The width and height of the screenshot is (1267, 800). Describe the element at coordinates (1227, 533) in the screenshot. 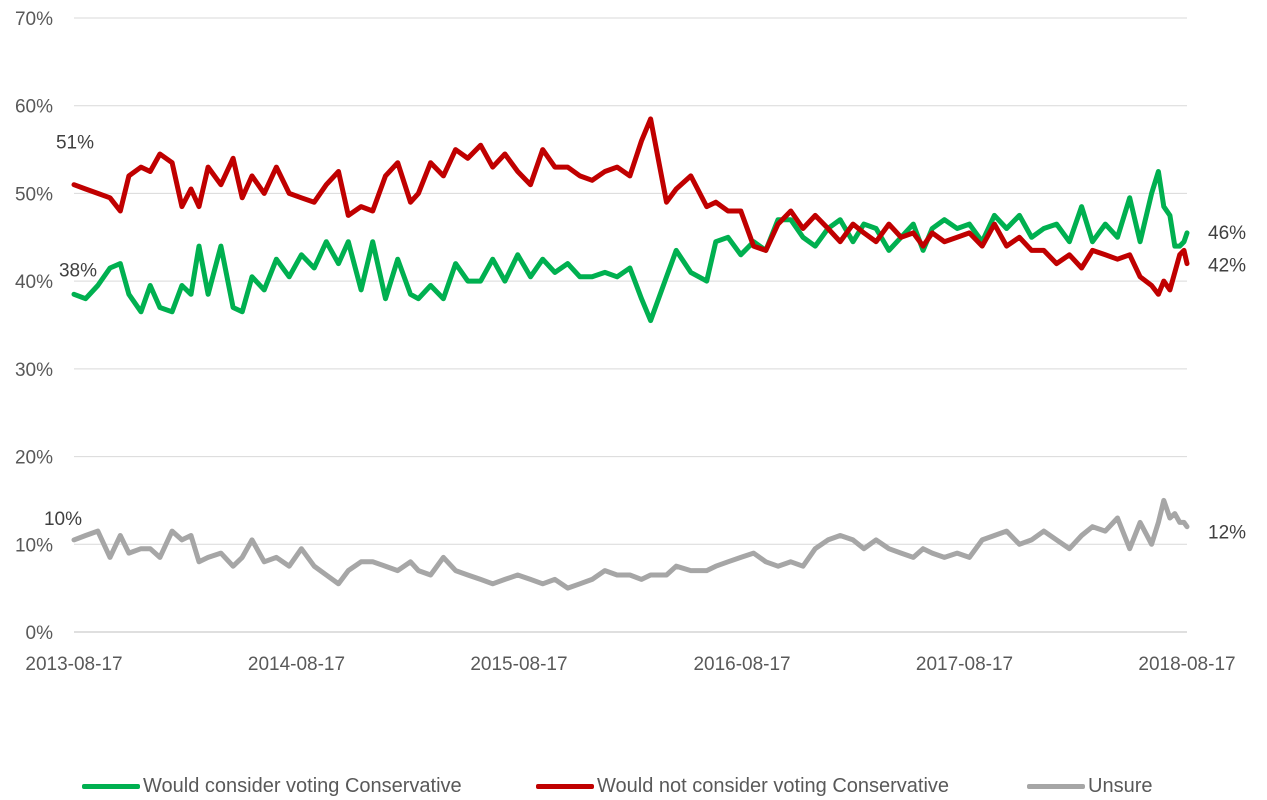

I see `end-label-unsure: 12%` at that location.